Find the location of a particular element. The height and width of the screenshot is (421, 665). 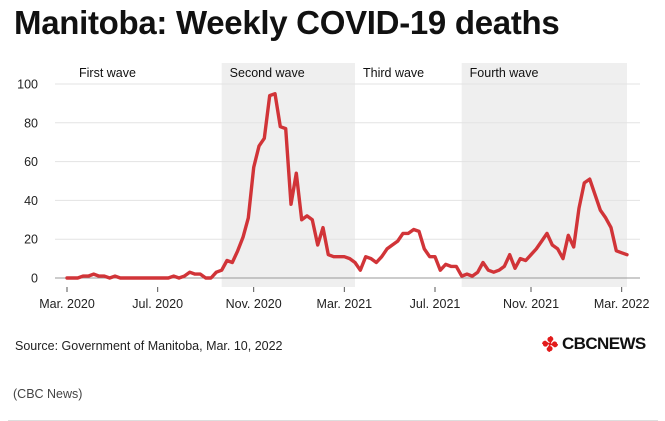

x-tick-label-5: Jul. 2021 is located at coordinates (435, 304).